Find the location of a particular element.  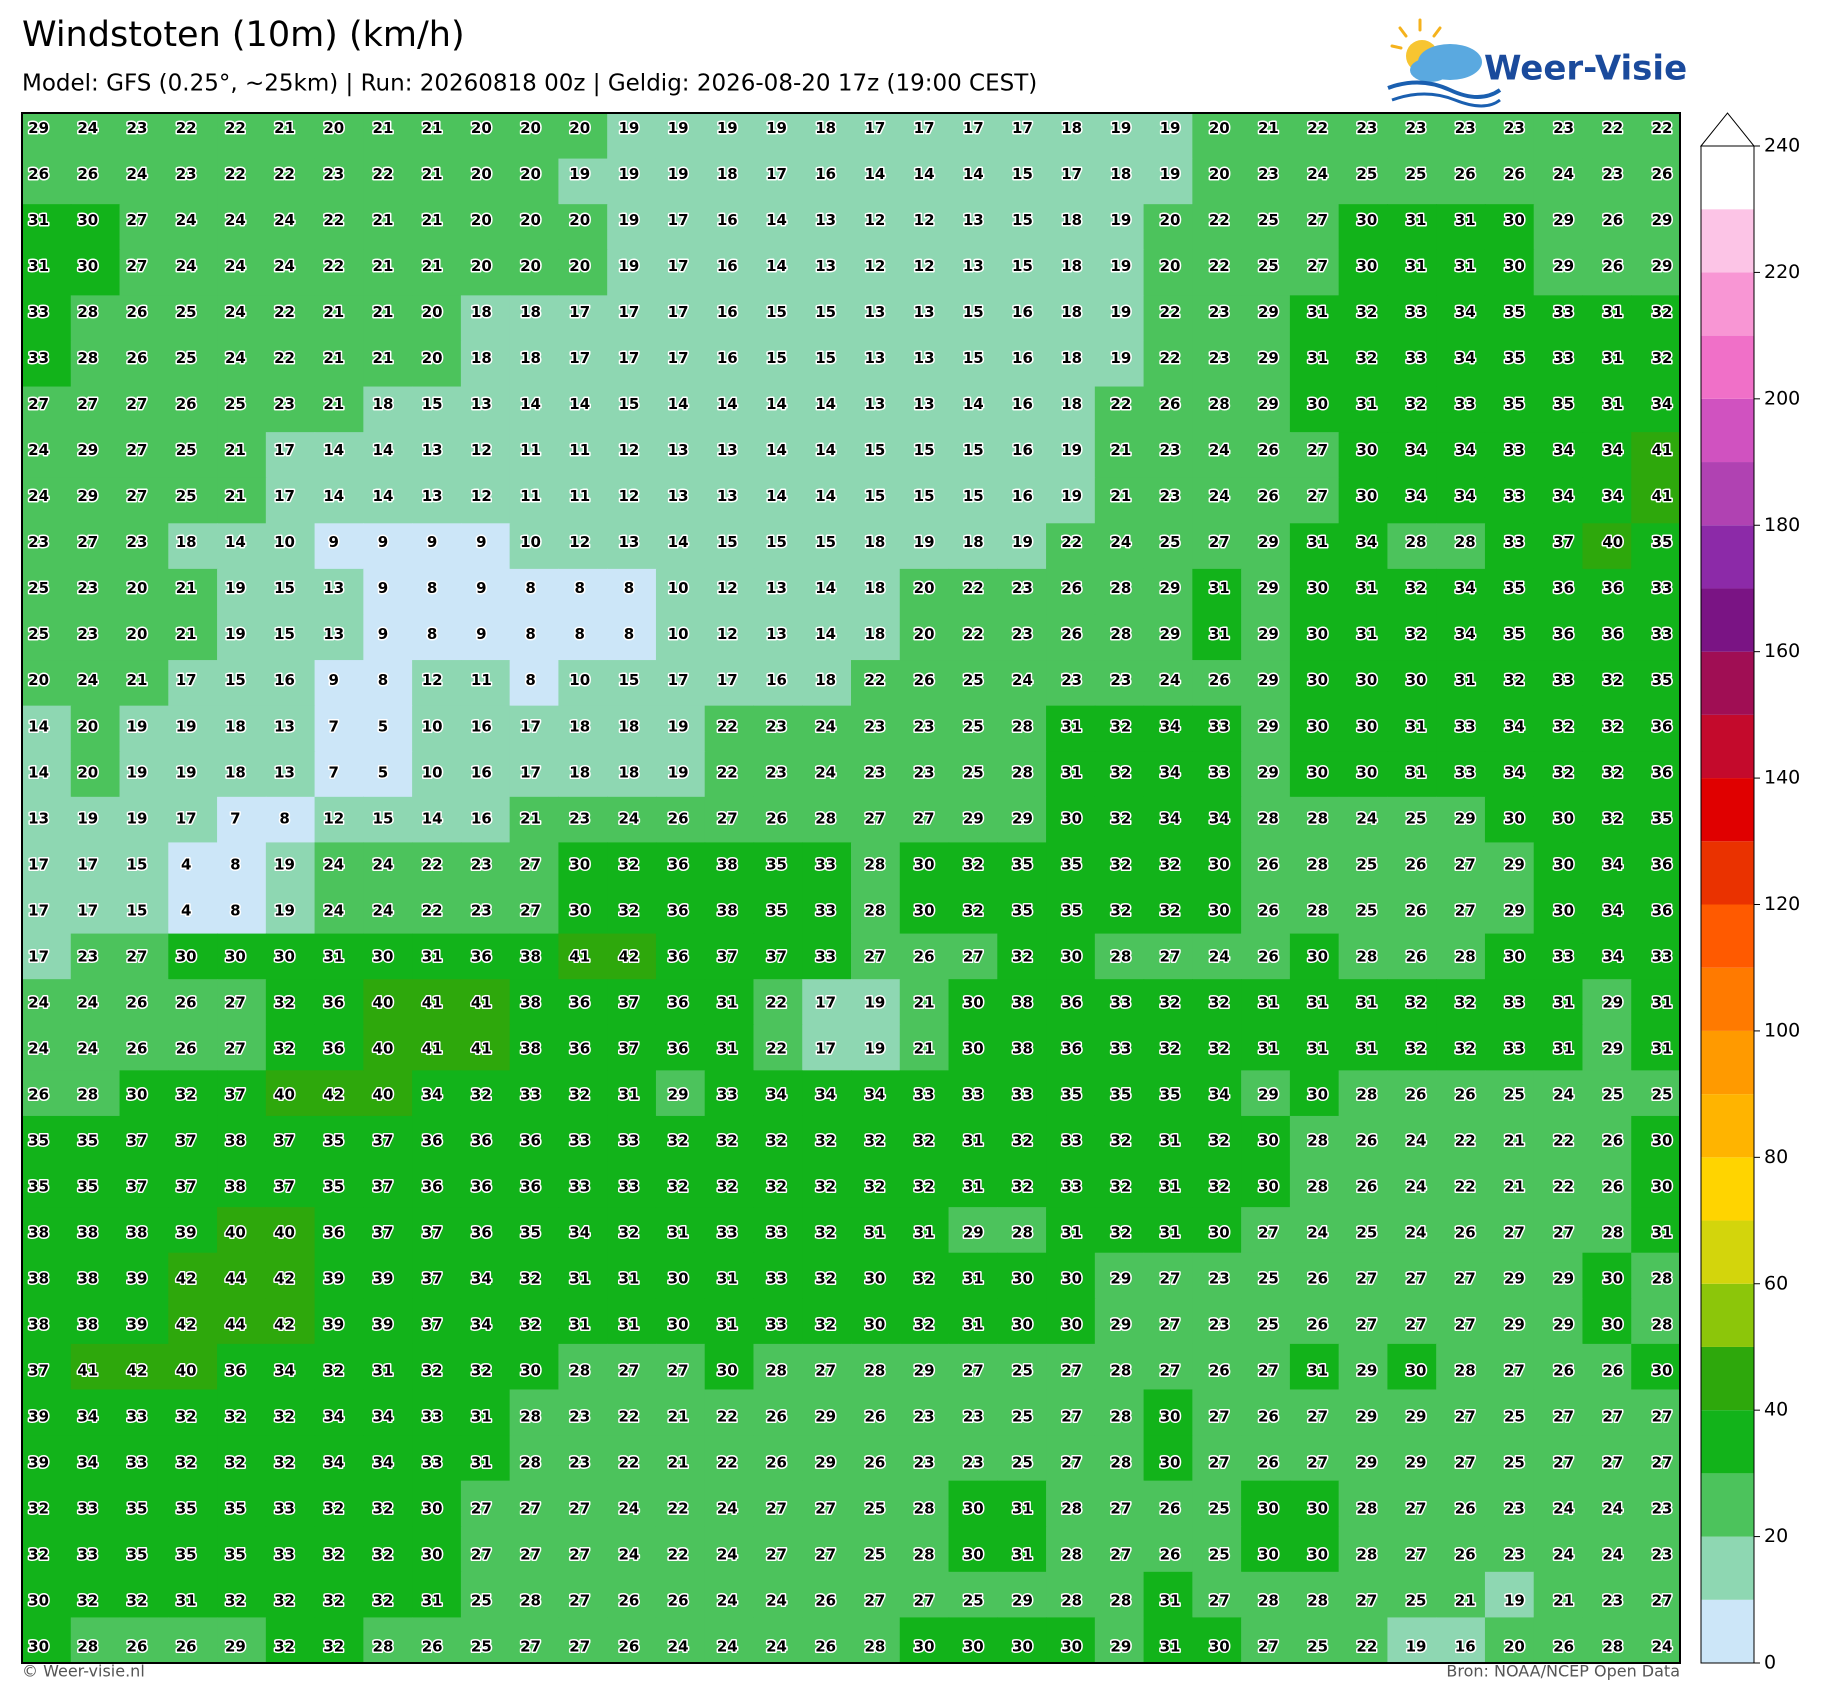

value-label: 24 is located at coordinates (776, 1647).